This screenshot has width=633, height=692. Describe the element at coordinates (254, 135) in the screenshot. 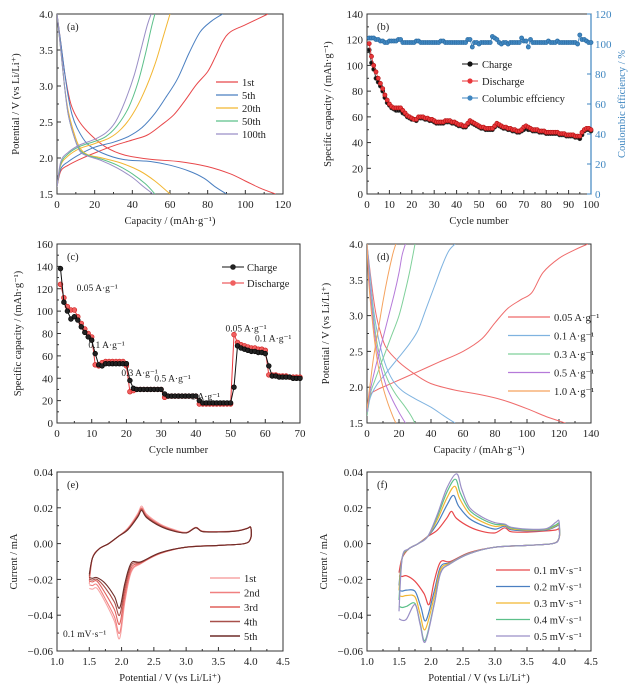

I see `legend-label: 100th` at that location.